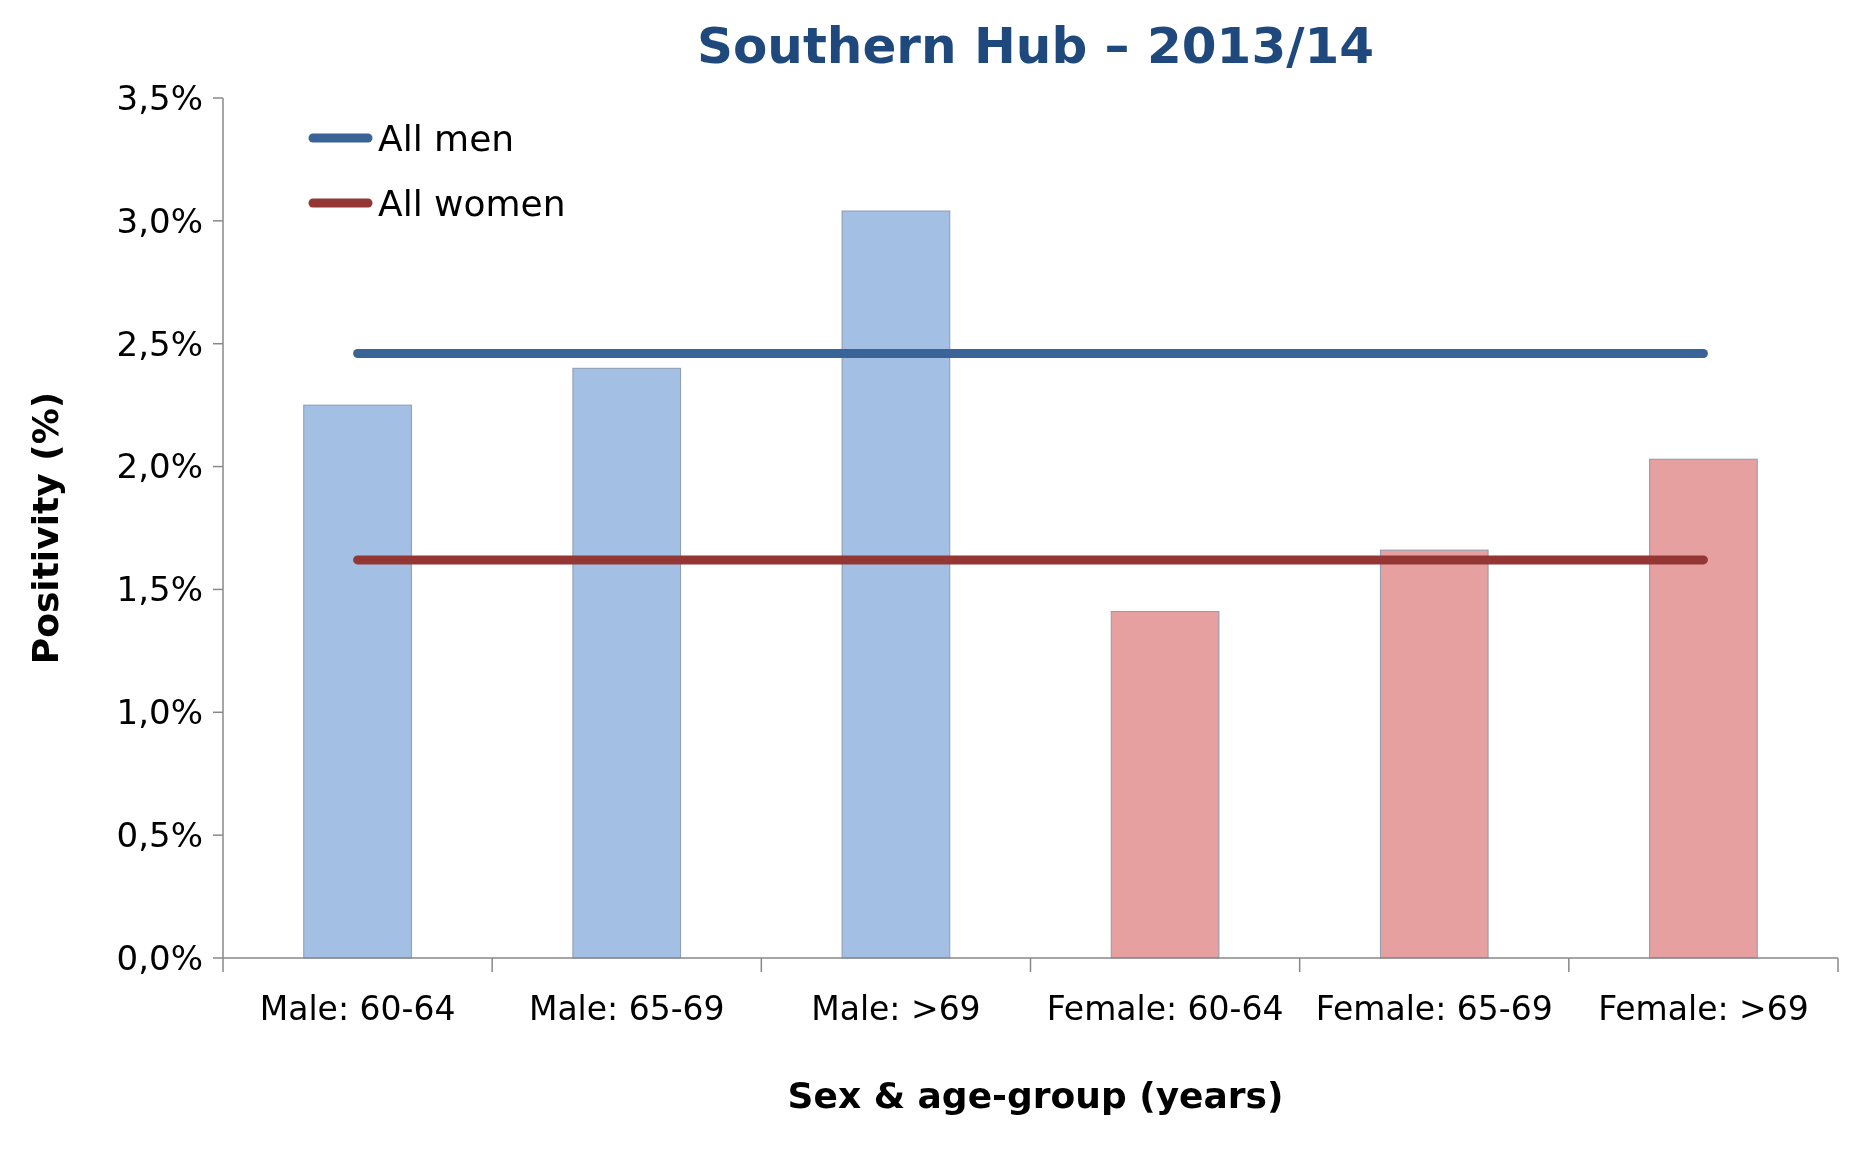 Image resolution: width=1865 pixels, height=1168 pixels. What do you see at coordinates (1035, 46) in the screenshot?
I see `chart-title: Southern Hub – 2013/14` at bounding box center [1035, 46].